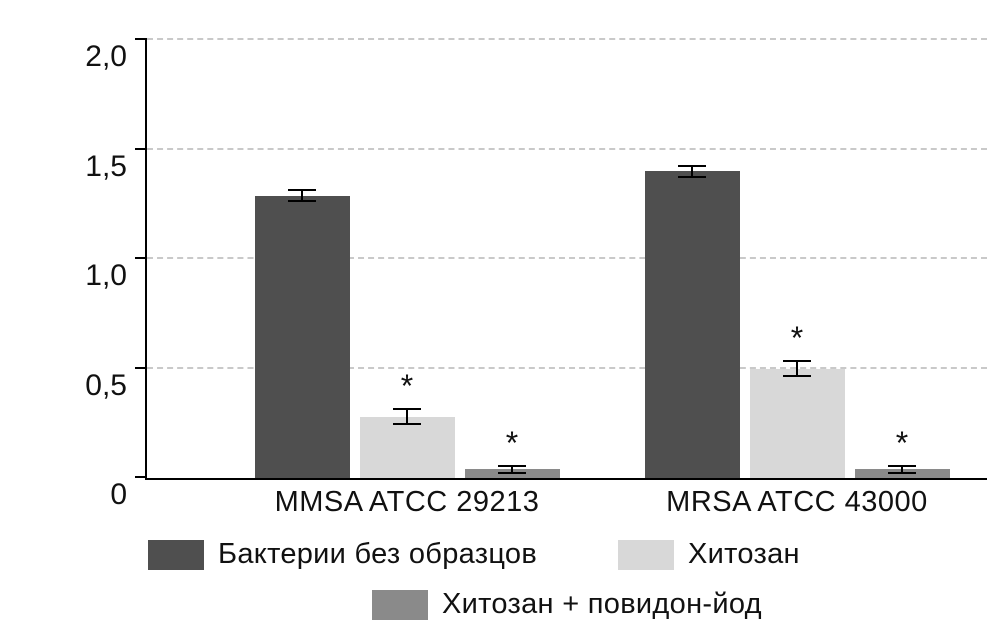 The height and width of the screenshot is (641, 1007). I want to click on legend-item-chitosan-povidone: Хитозан + повидон-йод, so click(567, 604).